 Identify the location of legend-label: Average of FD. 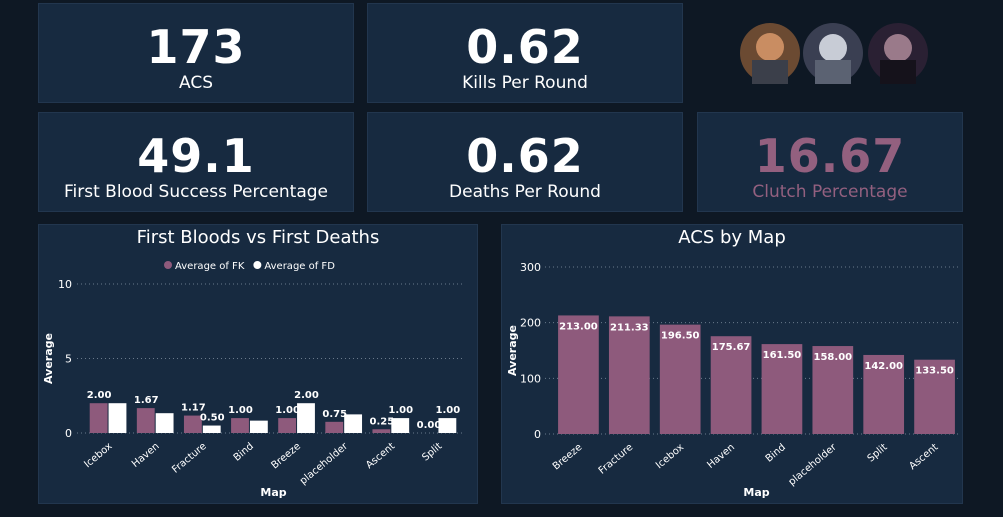
(299, 266).